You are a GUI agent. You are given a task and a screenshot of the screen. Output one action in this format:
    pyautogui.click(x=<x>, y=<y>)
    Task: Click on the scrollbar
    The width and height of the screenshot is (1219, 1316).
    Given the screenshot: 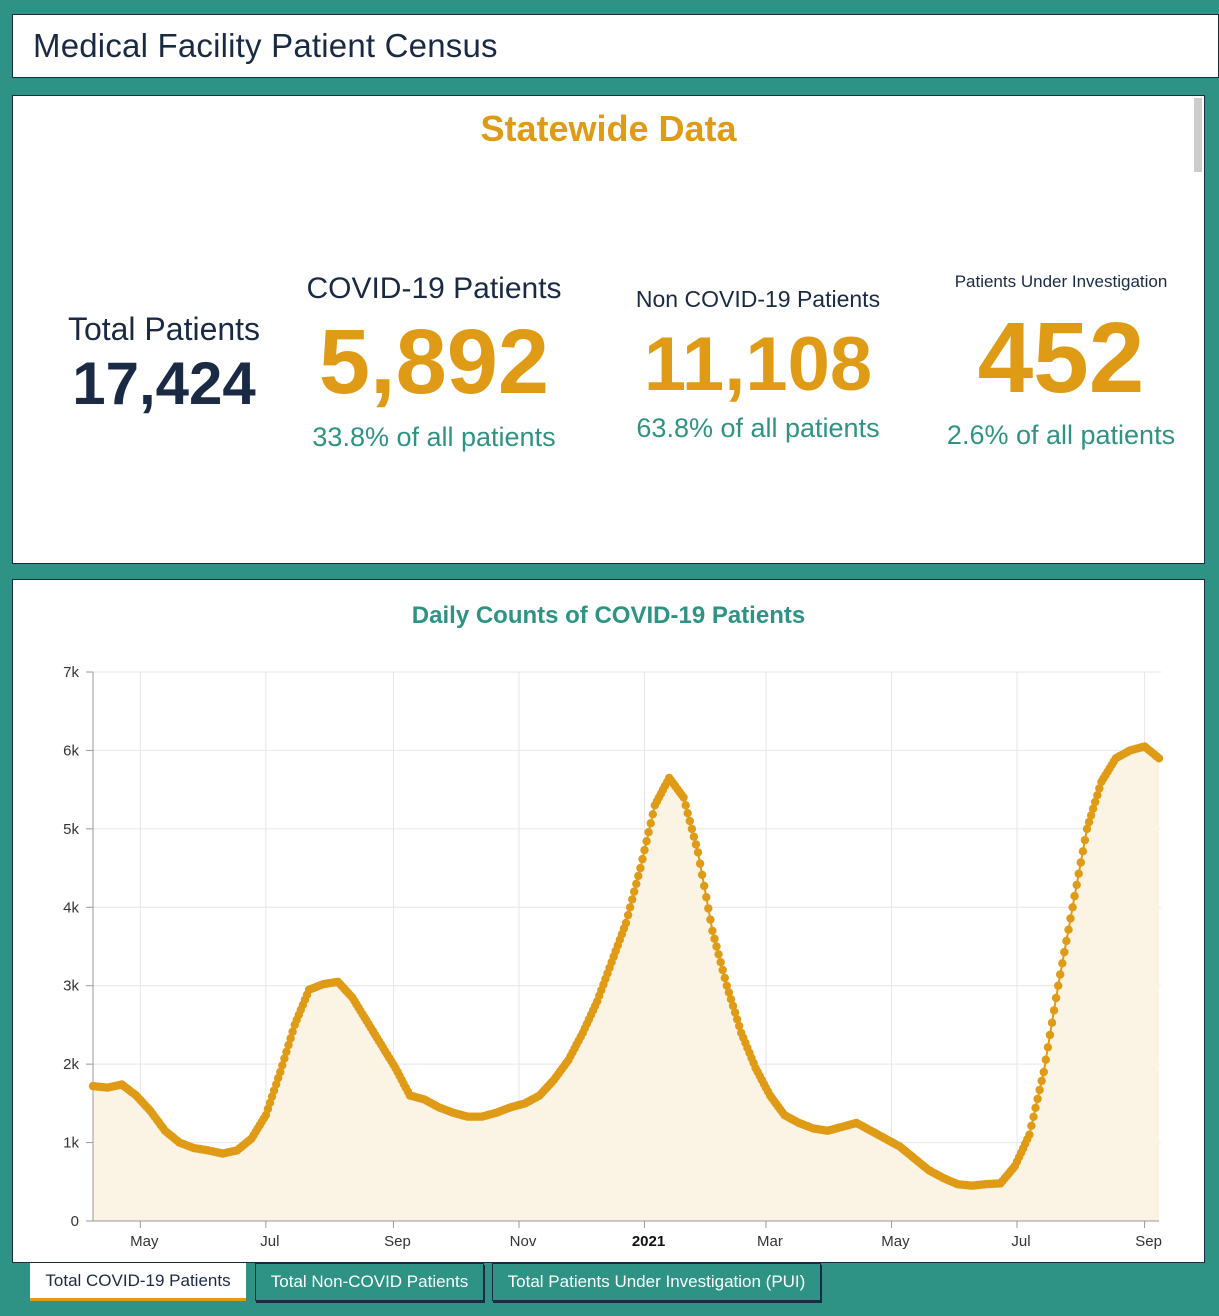 What is the action you would take?
    pyautogui.click(x=1198, y=135)
    